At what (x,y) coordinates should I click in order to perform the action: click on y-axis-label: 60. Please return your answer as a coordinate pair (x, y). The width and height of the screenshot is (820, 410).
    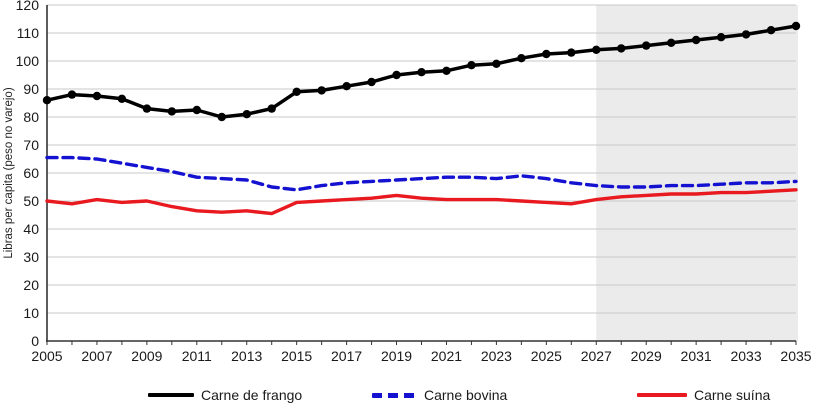
    Looking at the image, I should click on (31, 173).